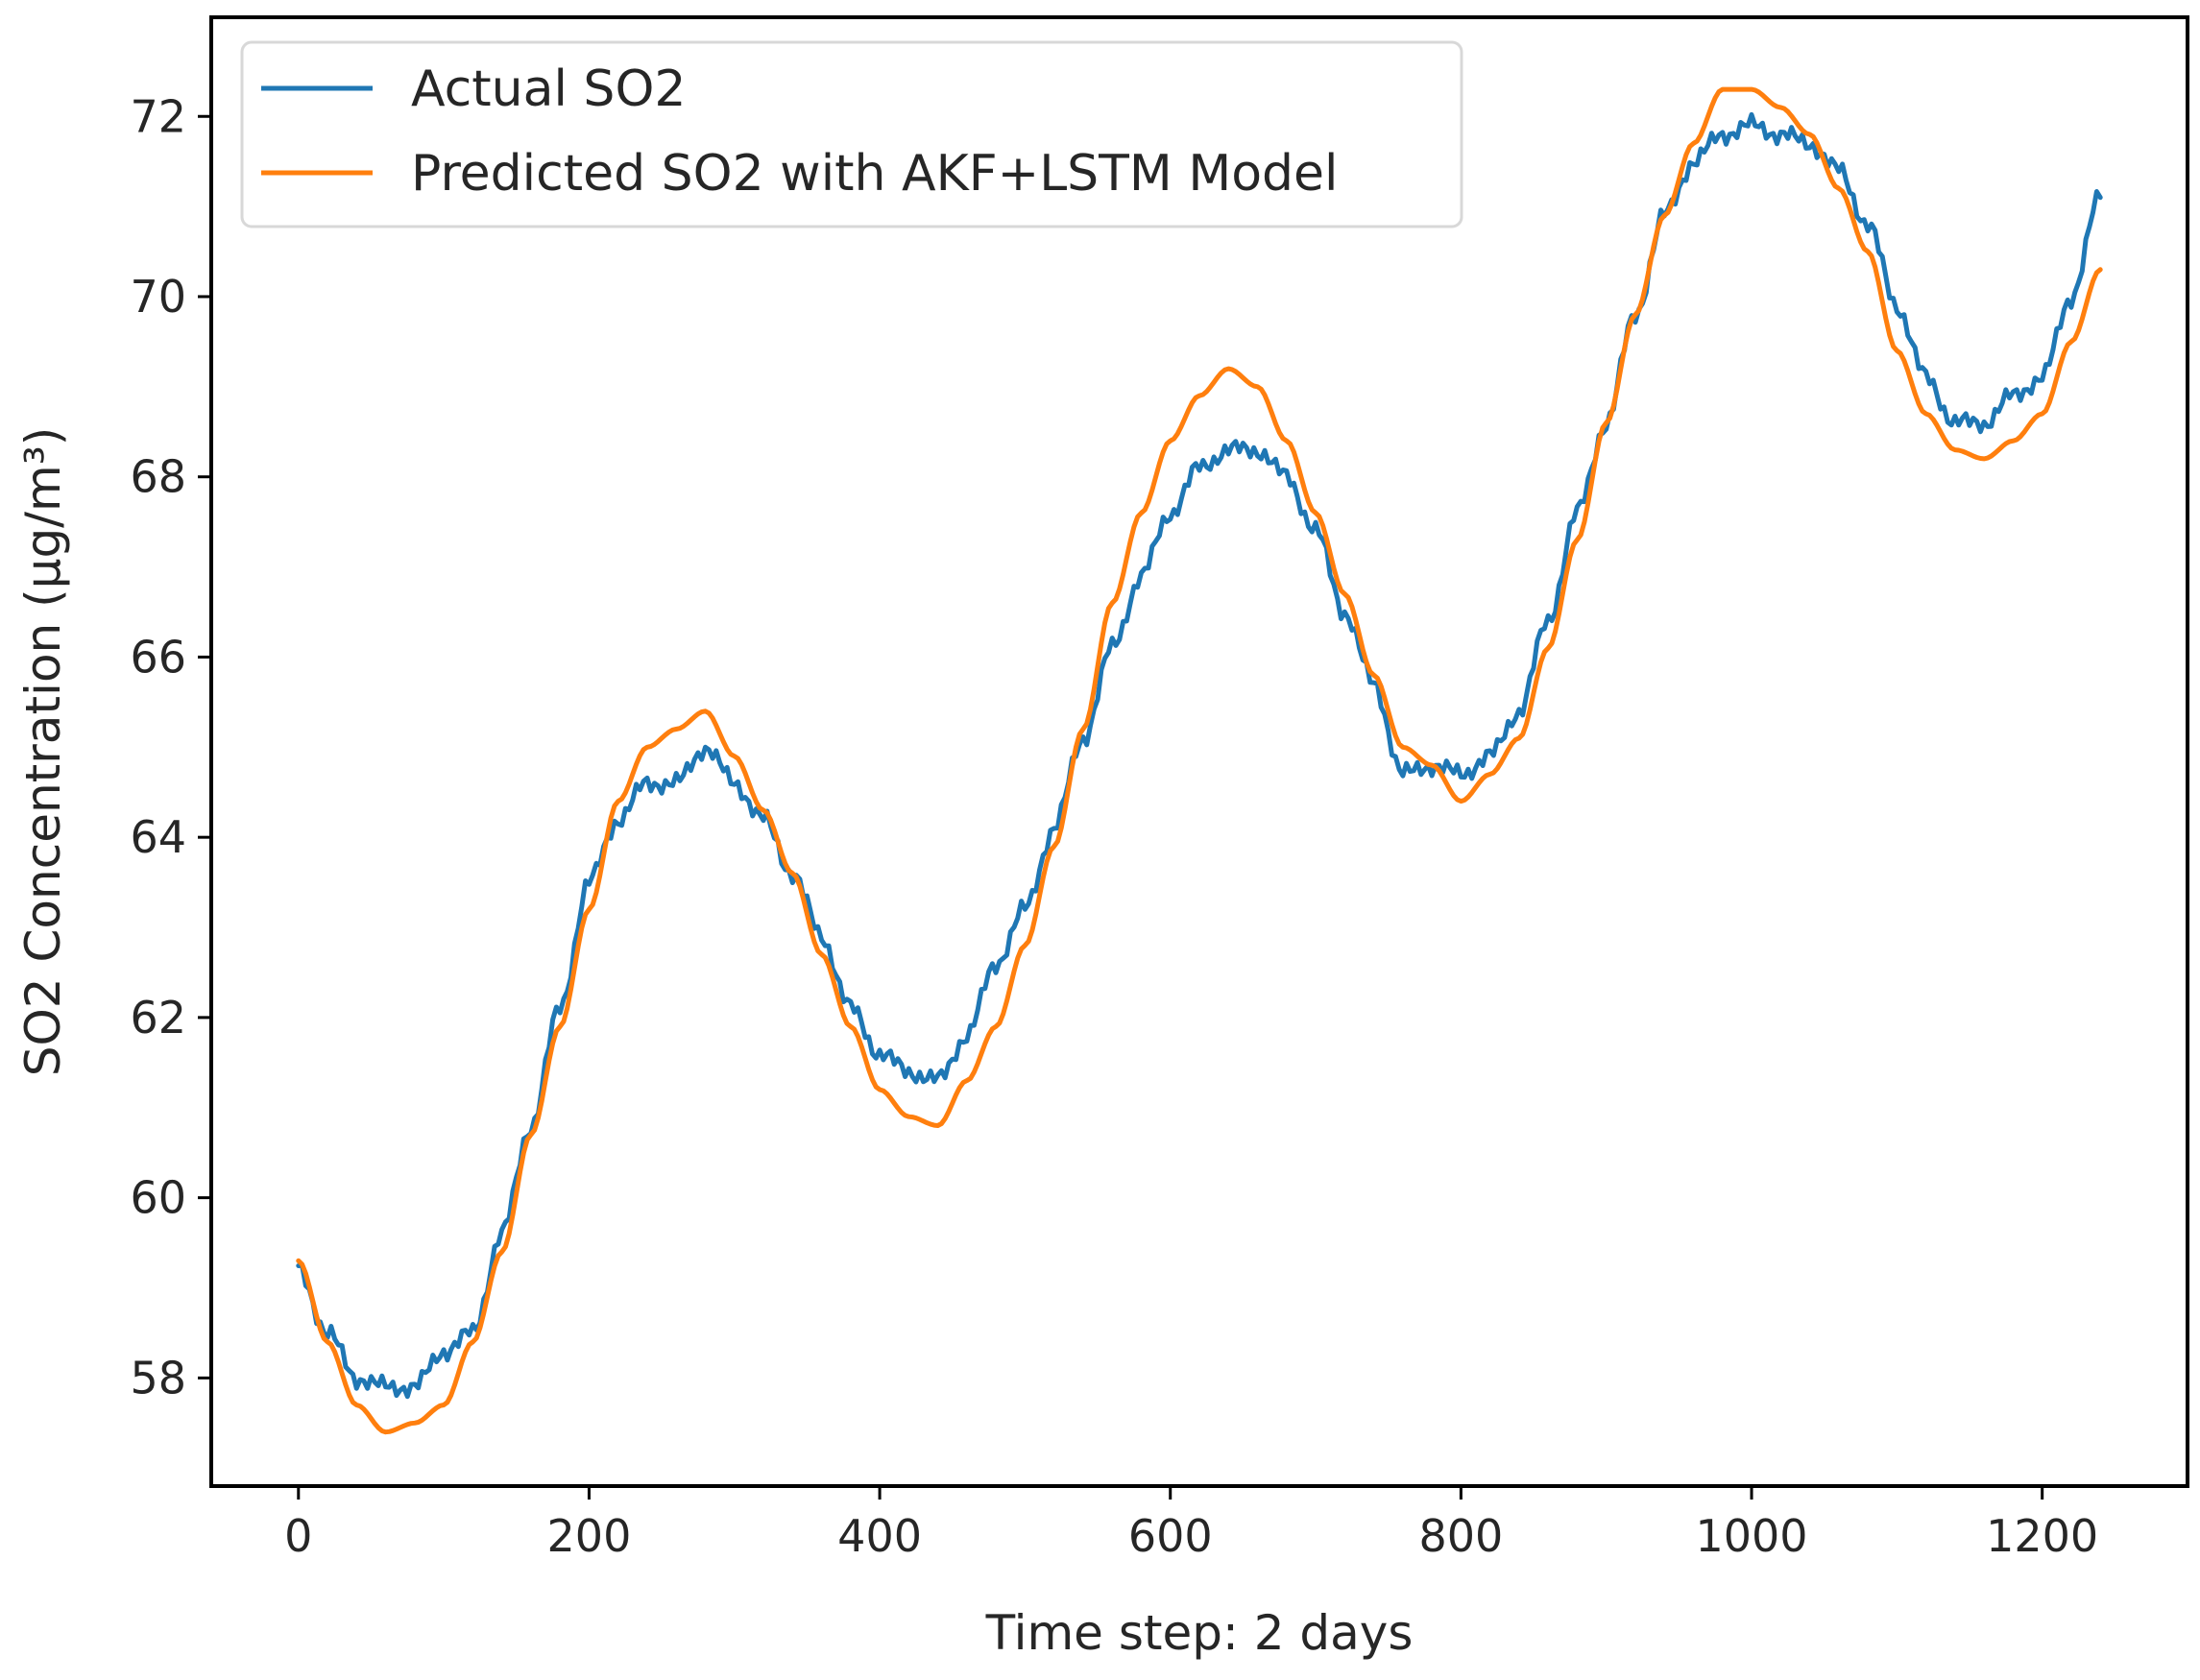 The height and width of the screenshot is (1680, 2200). What do you see at coordinates (1460, 1536) in the screenshot?
I see `x-tick-label: 800` at bounding box center [1460, 1536].